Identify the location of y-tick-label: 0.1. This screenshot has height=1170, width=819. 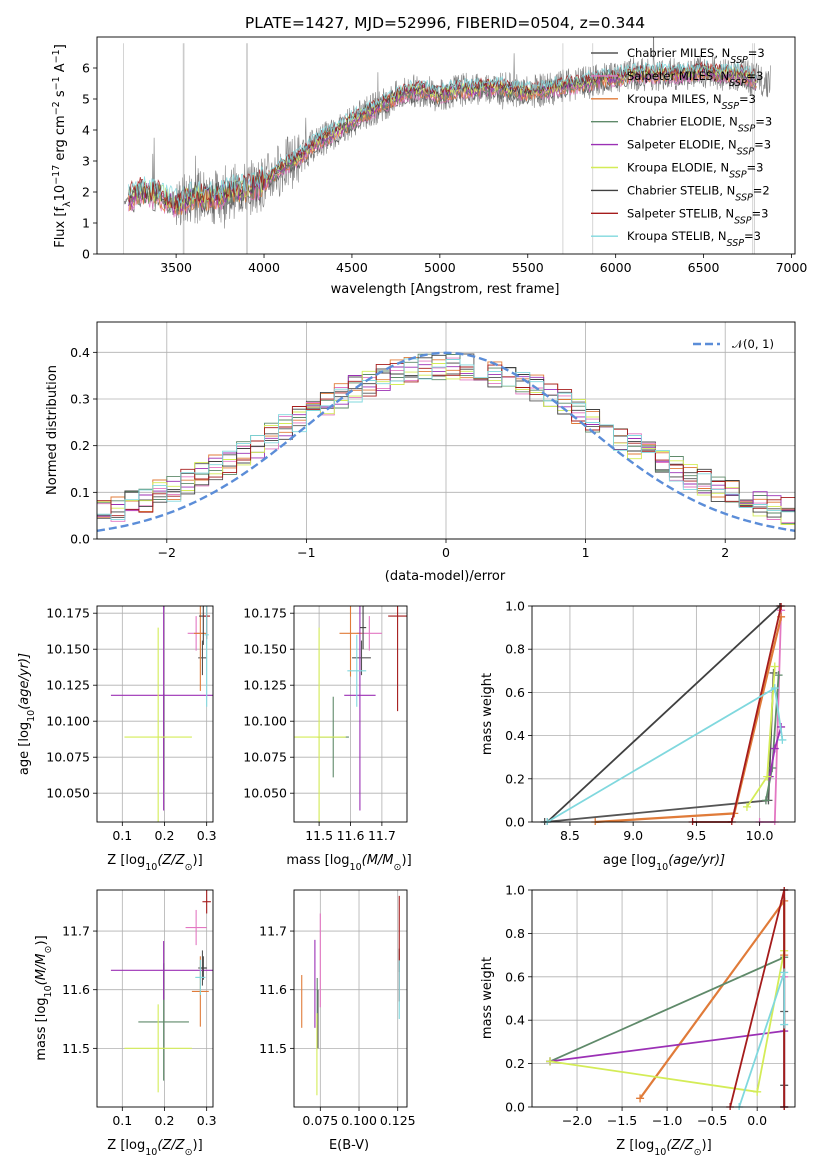
(80, 492).